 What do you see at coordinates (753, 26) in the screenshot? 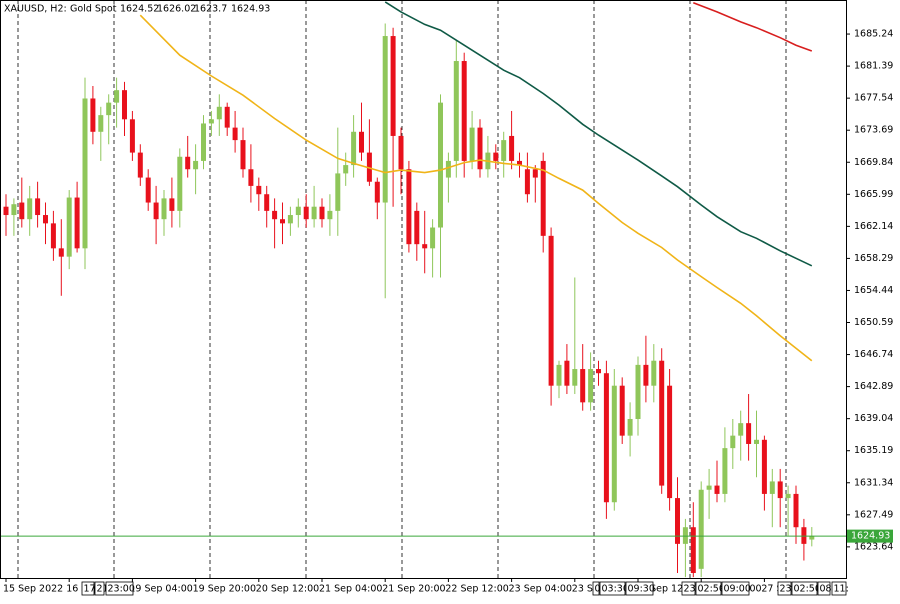
I see `moving-average` at bounding box center [753, 26].